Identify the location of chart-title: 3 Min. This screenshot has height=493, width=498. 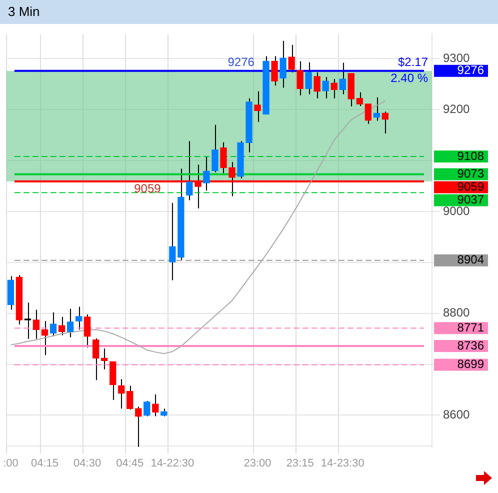
(249, 12).